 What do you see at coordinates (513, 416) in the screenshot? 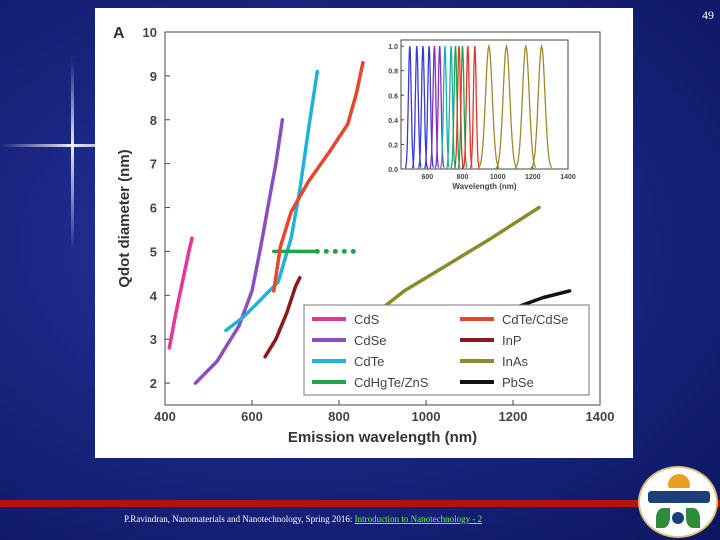
I see `x-tick-label-4: 1200` at bounding box center [513, 416].